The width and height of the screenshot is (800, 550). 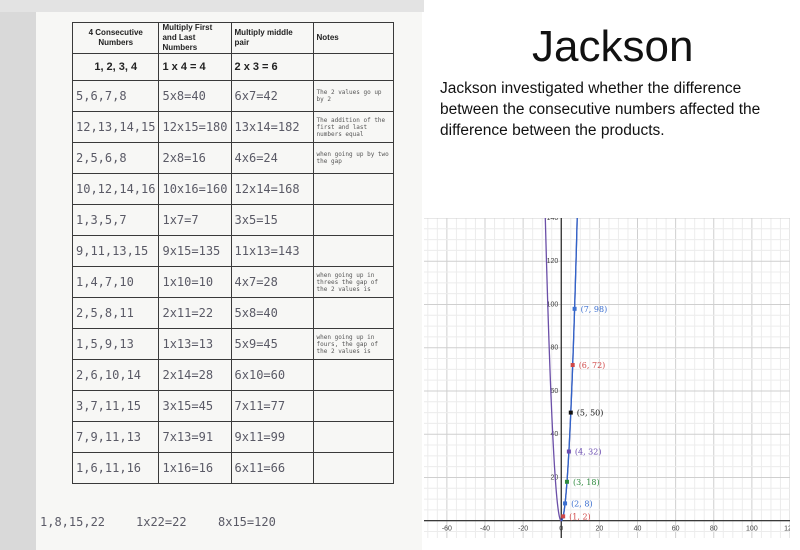 I want to click on row-numbers: 7,9,11,13, so click(x=115, y=437).